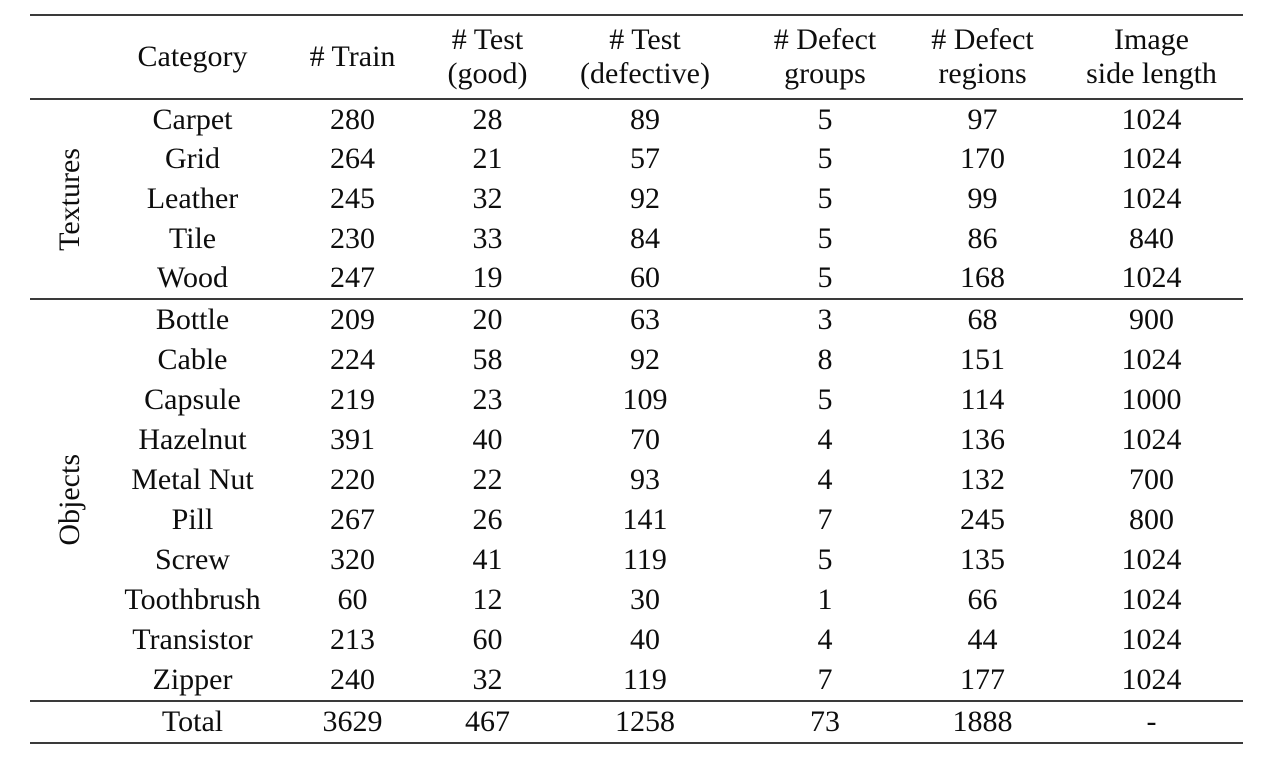 The width and height of the screenshot is (1280, 758). I want to click on column-header-defect-groups: # Defect groups, so click(825, 57).